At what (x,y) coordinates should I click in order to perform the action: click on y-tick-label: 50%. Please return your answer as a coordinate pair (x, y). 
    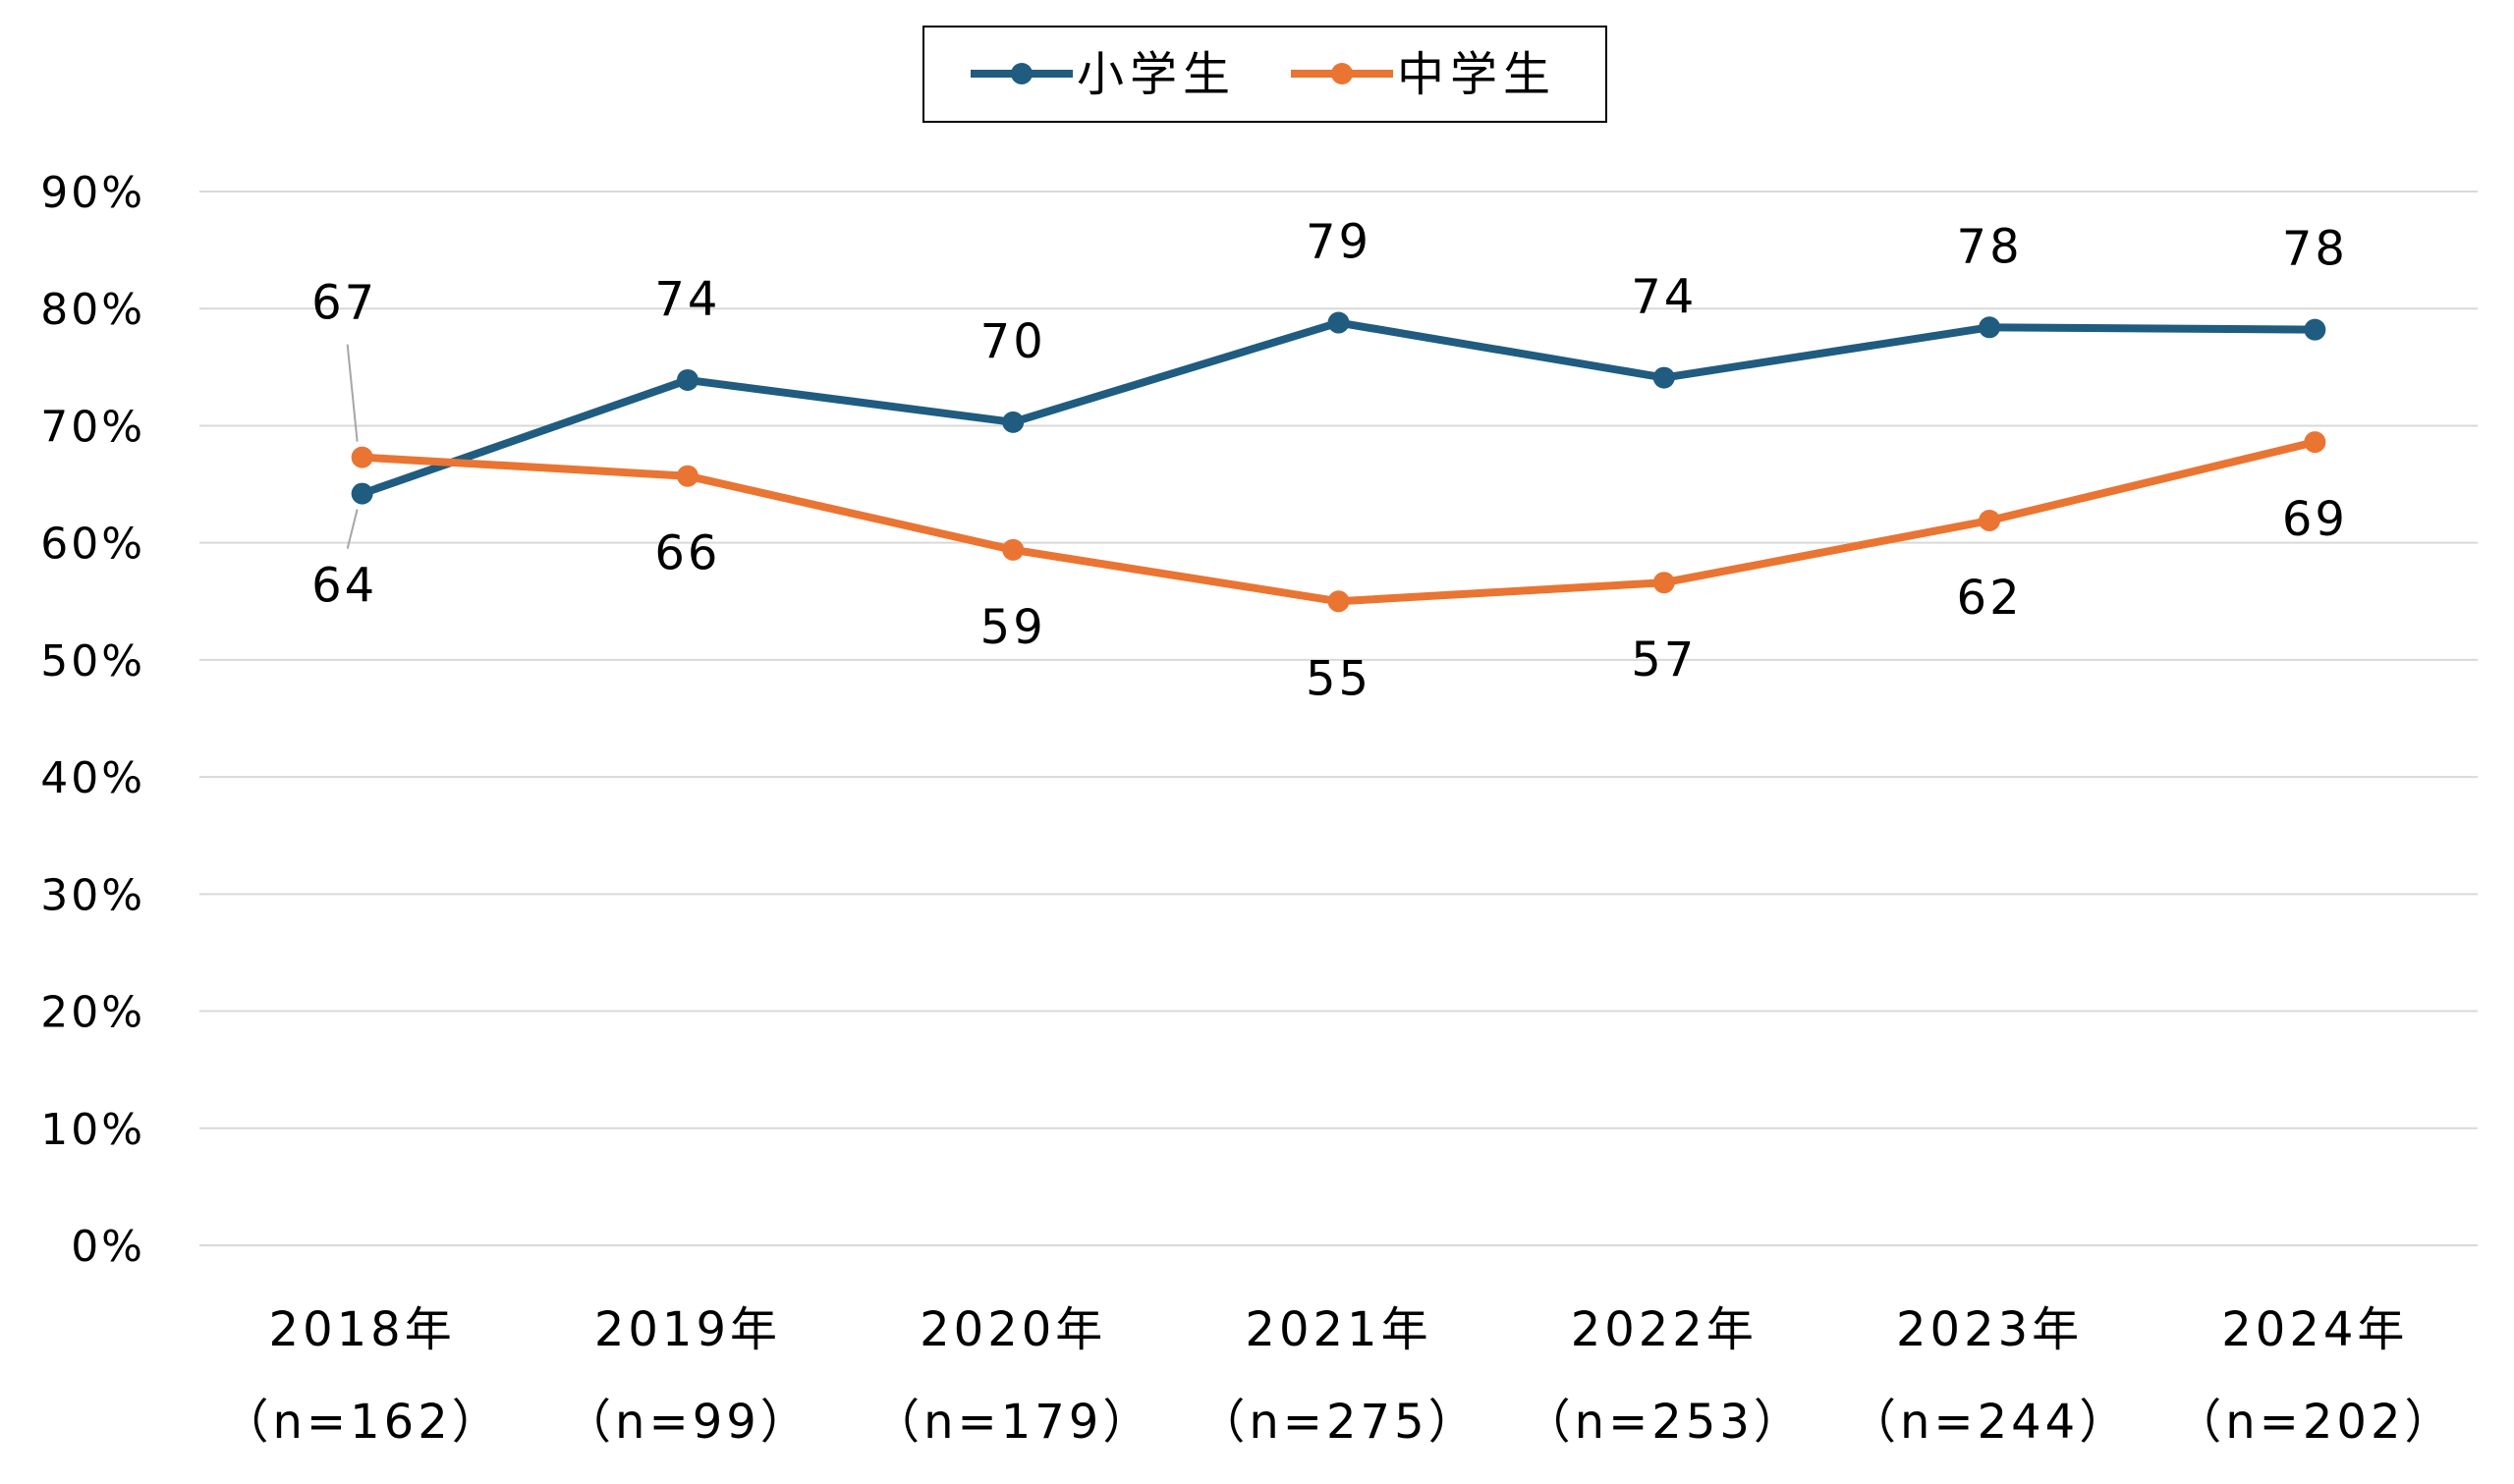
    Looking at the image, I should click on (92, 661).